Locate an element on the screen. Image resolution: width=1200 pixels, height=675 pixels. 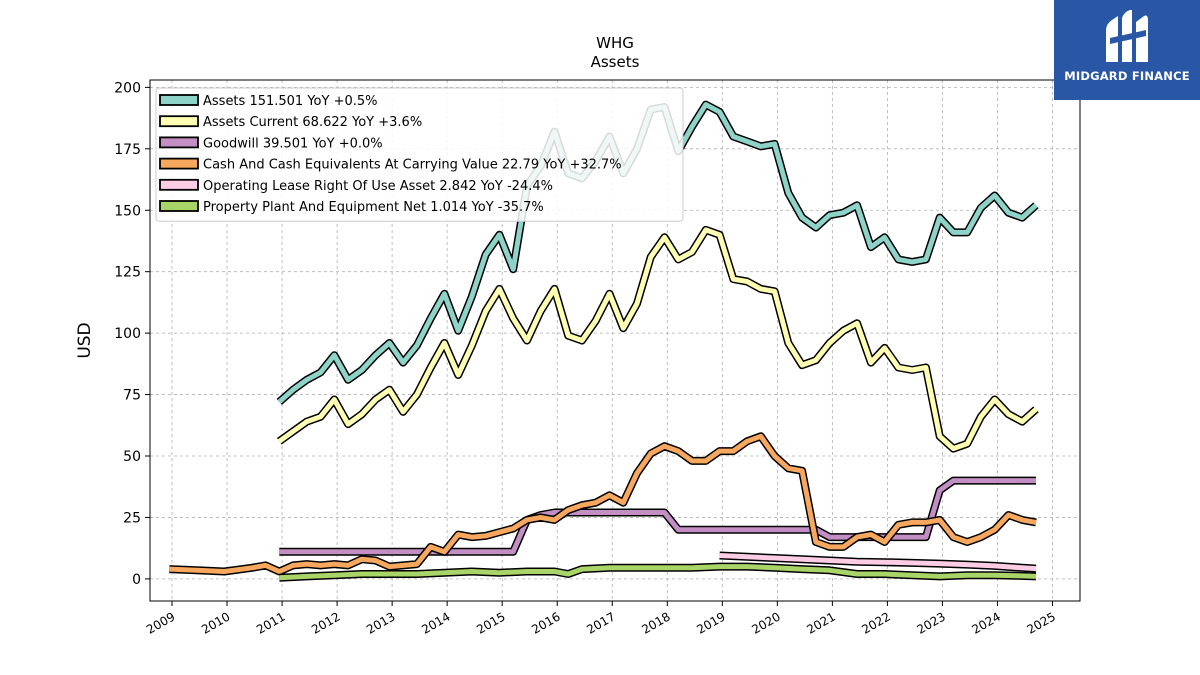
x-tick-label: 2010 is located at coordinates (215, 622).